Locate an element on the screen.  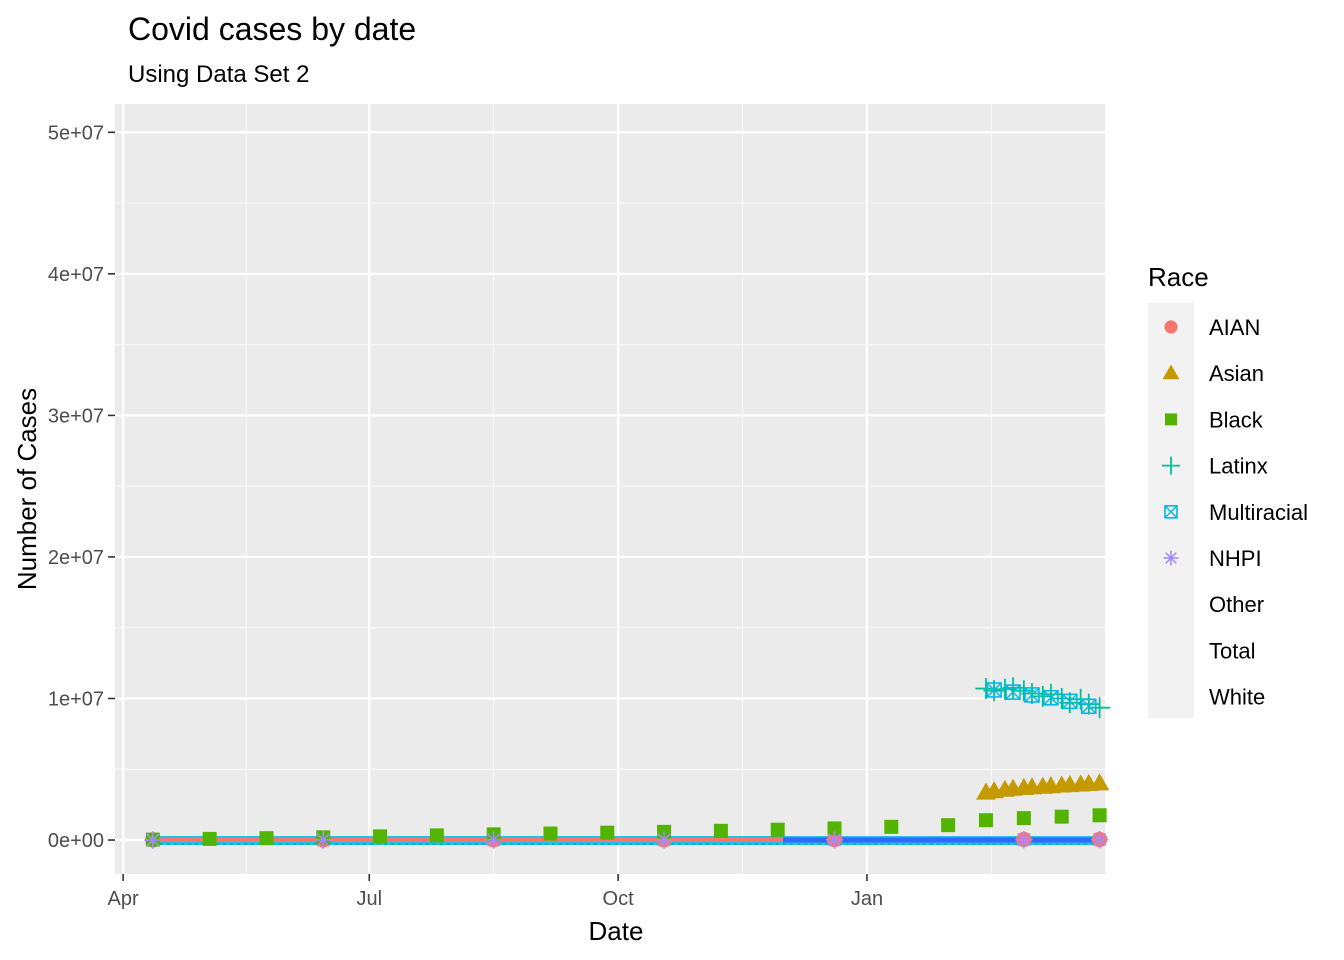
legend-key-nhpi-shape is located at coordinates (1171, 558).